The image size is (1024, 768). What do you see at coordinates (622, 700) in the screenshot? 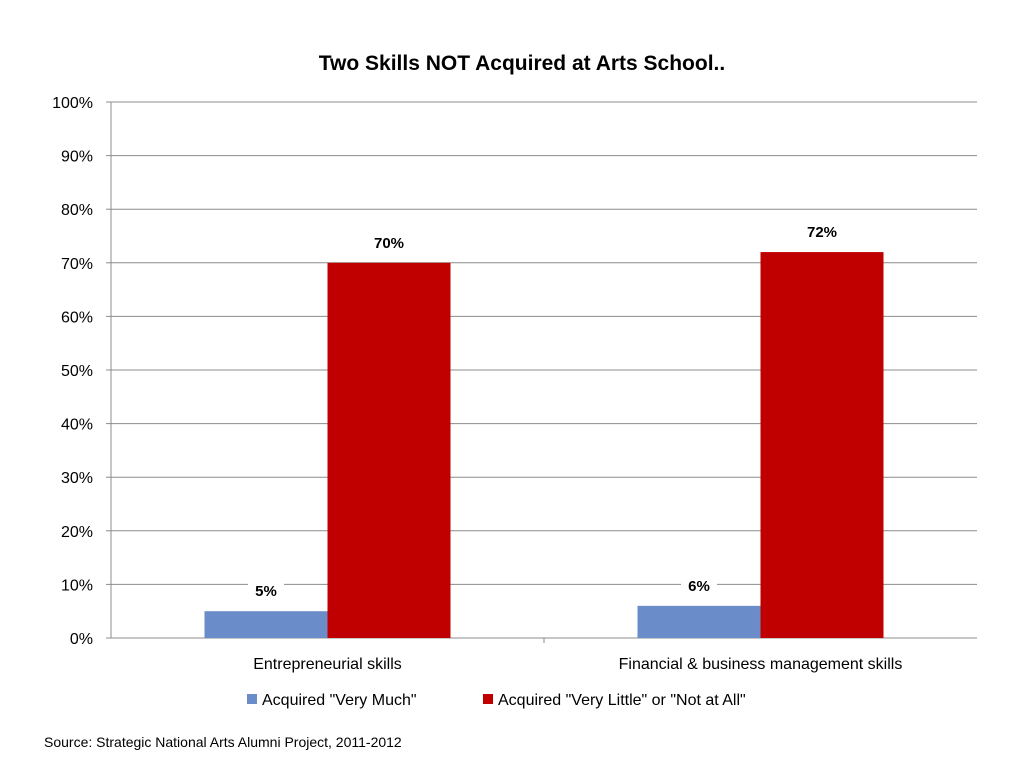
I see `legend-label: Acquired "Very Little" or "Not at All"` at bounding box center [622, 700].